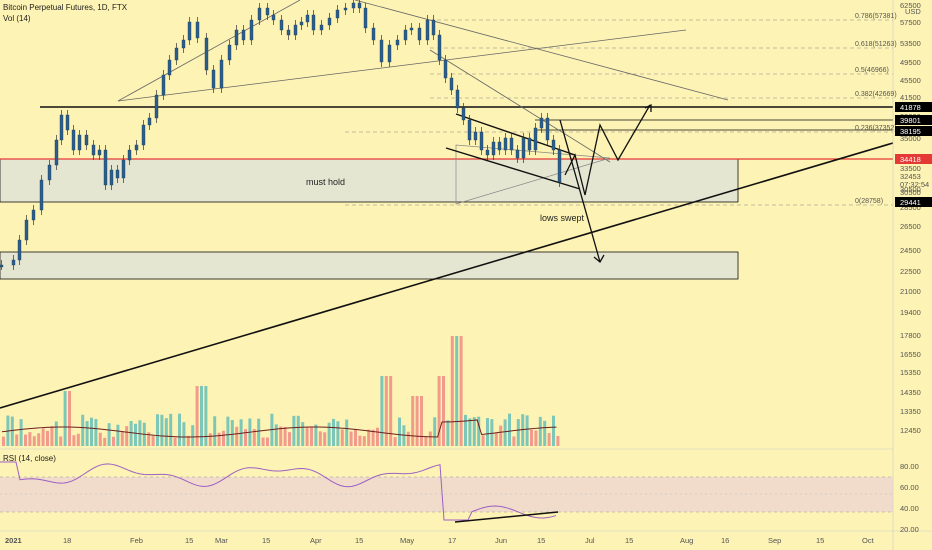  What do you see at coordinates (17, 18) in the screenshot?
I see `volume-label: Vol (14)` at bounding box center [17, 18].